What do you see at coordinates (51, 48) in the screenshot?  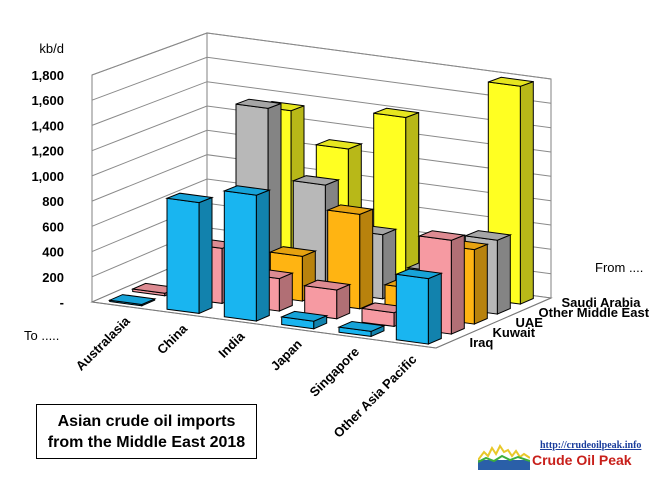 I see `y-axis-unit: kb/d` at bounding box center [51, 48].